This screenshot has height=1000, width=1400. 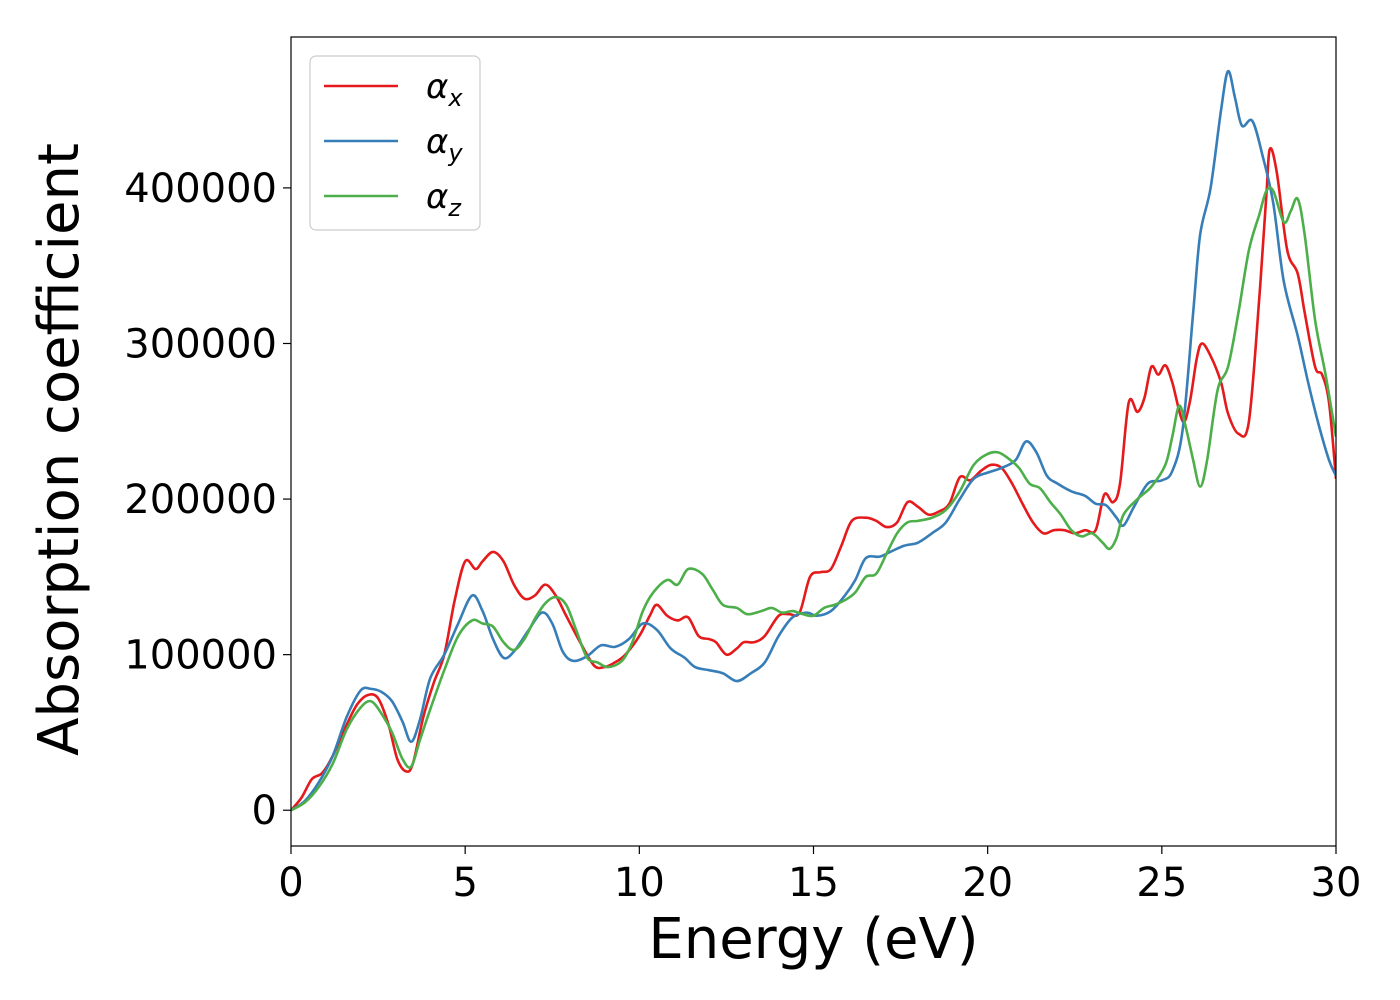 What do you see at coordinates (264, 811) in the screenshot?
I see `y-tick-label: 0` at bounding box center [264, 811].